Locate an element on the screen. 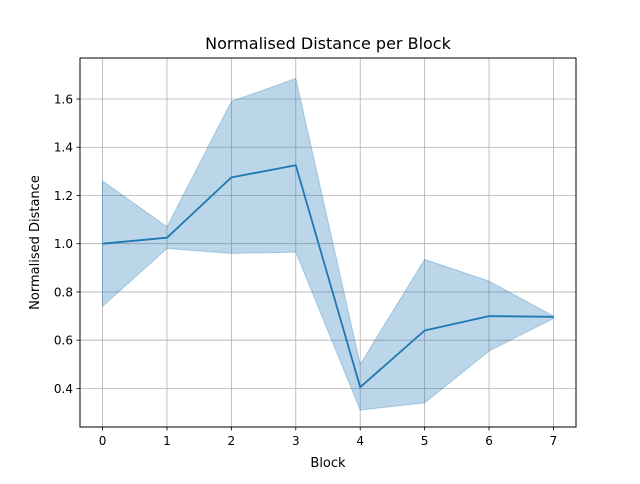 The image size is (640, 484). x-tick-label: 1 is located at coordinates (167, 441).